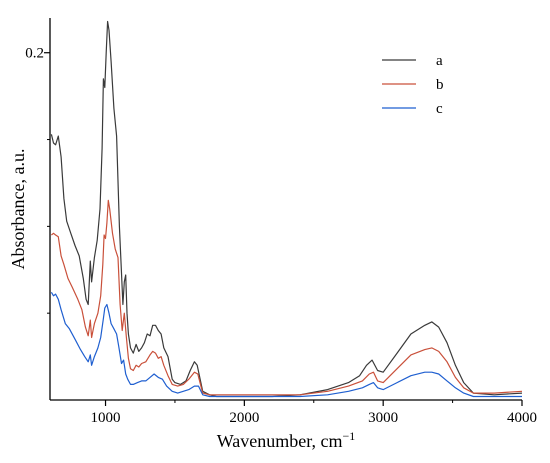  Describe the element at coordinates (413, 85) in the screenshot. I see `legend: abc` at that location.